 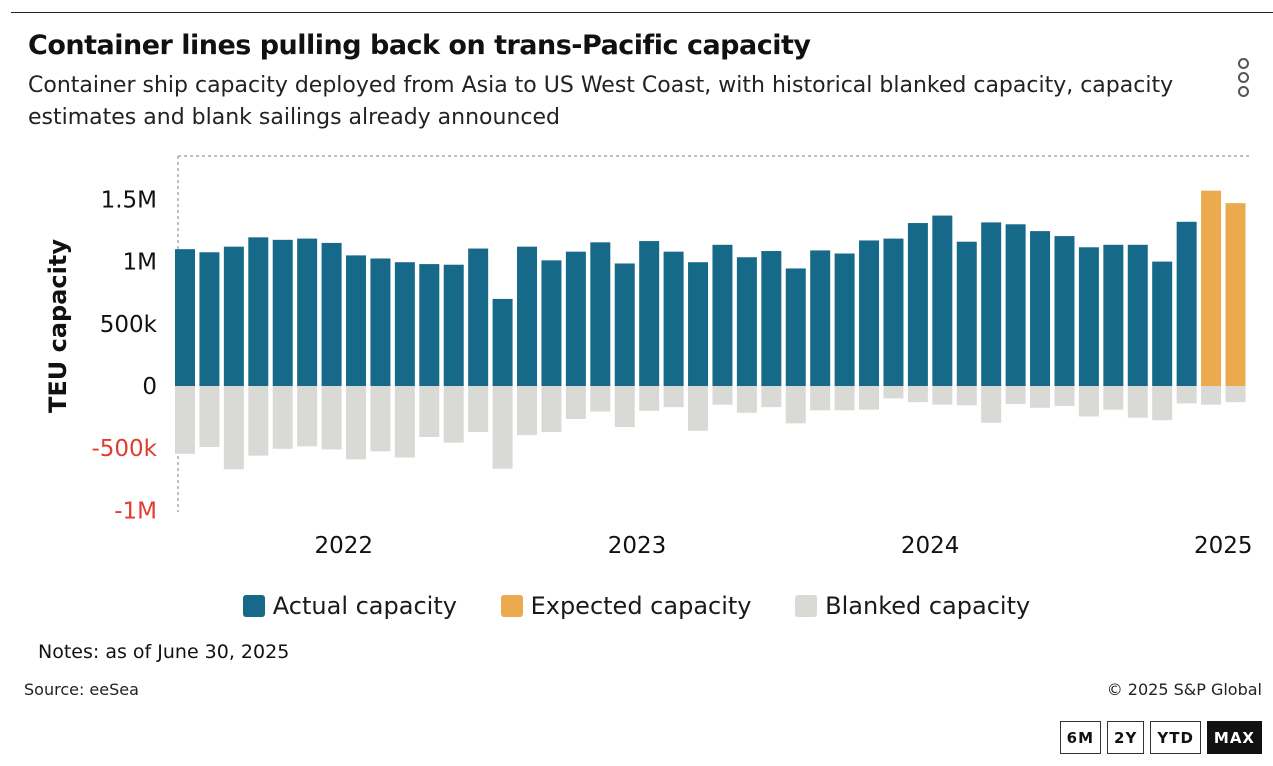 What do you see at coordinates (1234, 737) in the screenshot?
I see `range-max-button: MAX` at bounding box center [1234, 737].